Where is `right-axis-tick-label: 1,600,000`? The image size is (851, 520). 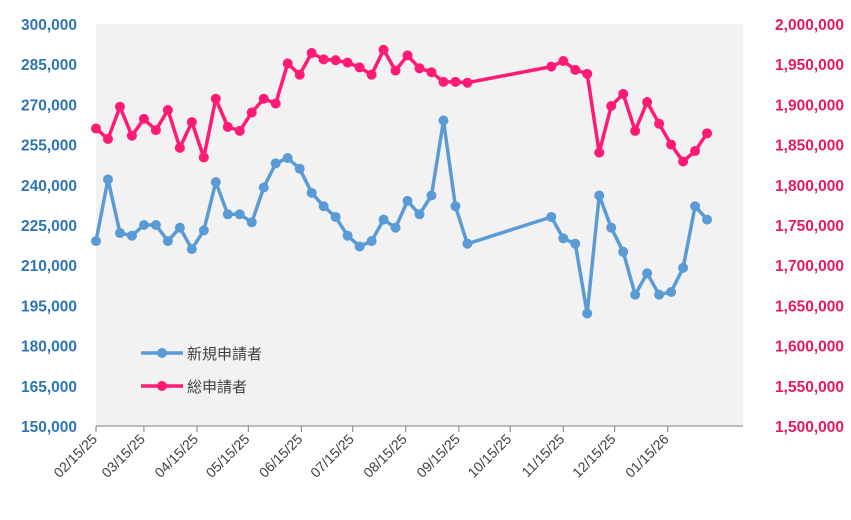 right-axis-tick-label: 1,600,000 is located at coordinates (809, 347).